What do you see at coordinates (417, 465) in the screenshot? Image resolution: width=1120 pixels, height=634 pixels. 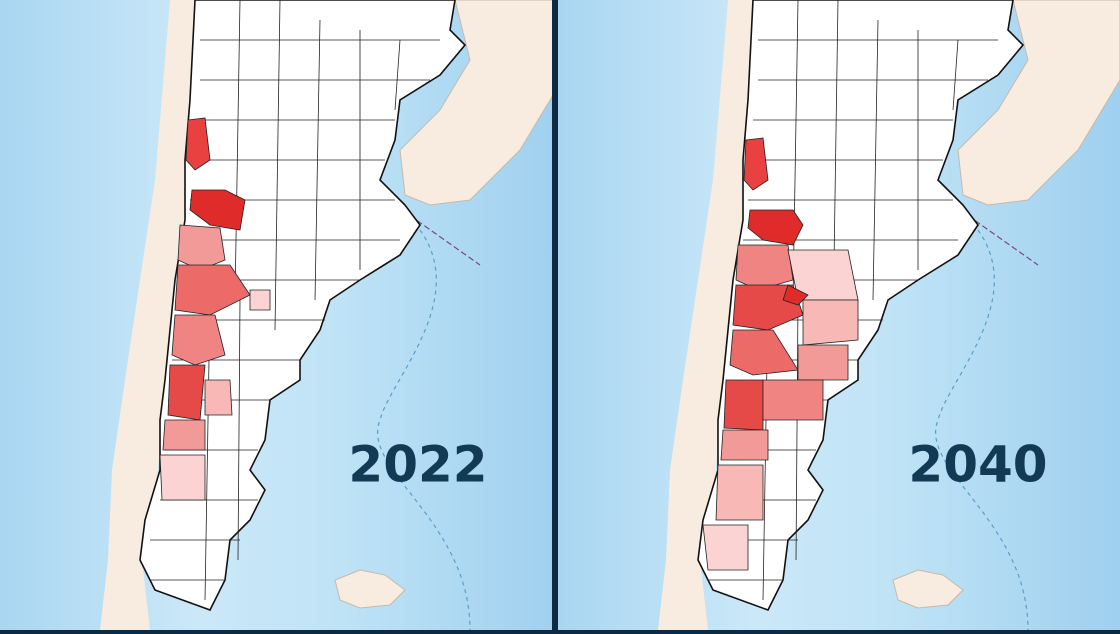 I see `year-label: 2022` at bounding box center [417, 465].